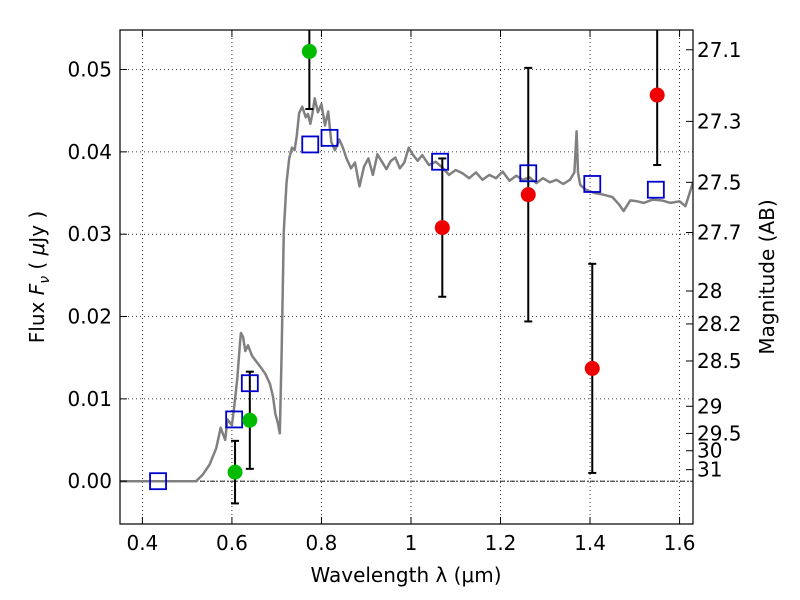 The height and width of the screenshot is (600, 800). Describe the element at coordinates (37, 228) in the screenshot. I see `y-axis-title-part: Jy )` at that location.